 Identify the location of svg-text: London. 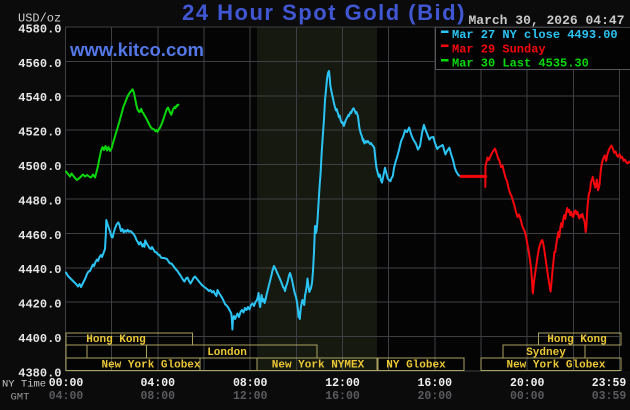
(227, 353).